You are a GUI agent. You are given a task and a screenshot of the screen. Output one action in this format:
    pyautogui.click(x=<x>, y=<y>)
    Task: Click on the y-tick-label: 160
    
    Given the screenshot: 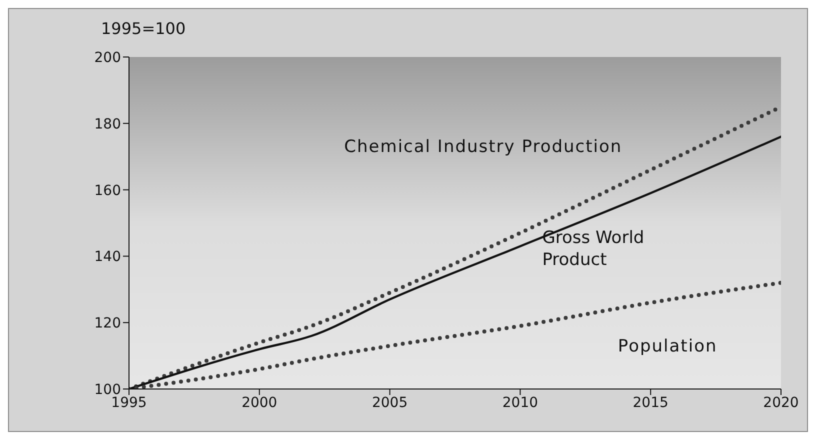 What is the action you would take?
    pyautogui.click(x=107, y=190)
    